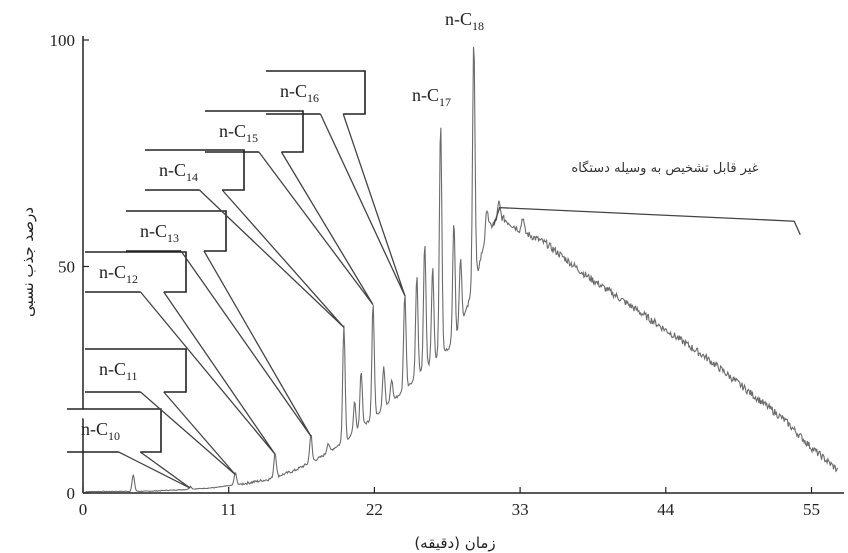 The width and height of the screenshot is (848, 553). Describe the element at coordinates (118, 371) in the screenshot. I see `peak-label-n-c11: n-C11` at that location.